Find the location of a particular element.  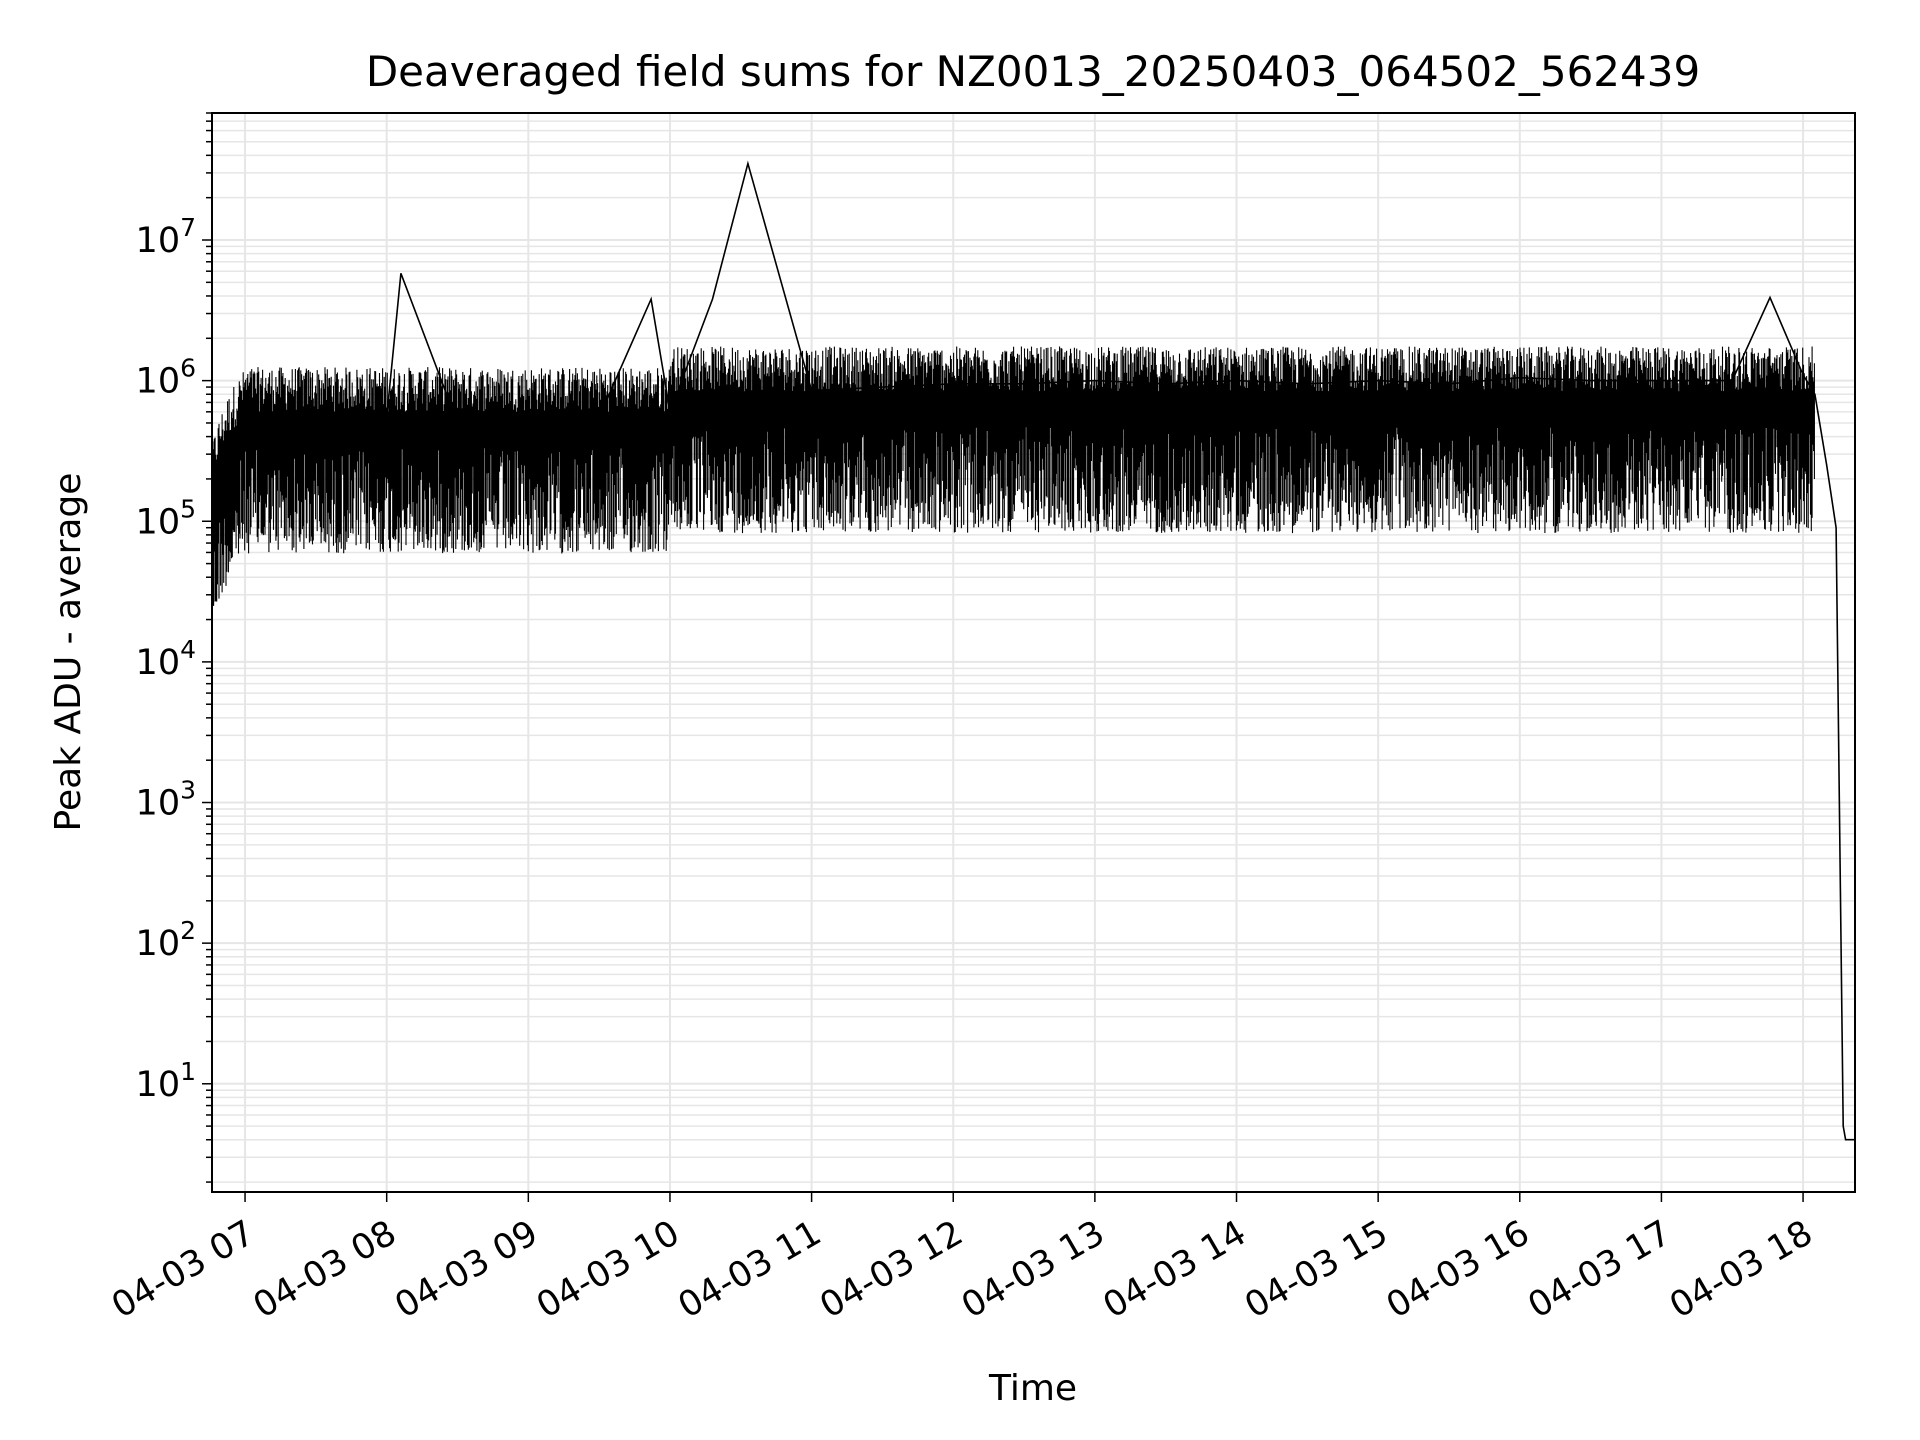

y-tick-label: 10⁷ is located at coordinates (166, 237).